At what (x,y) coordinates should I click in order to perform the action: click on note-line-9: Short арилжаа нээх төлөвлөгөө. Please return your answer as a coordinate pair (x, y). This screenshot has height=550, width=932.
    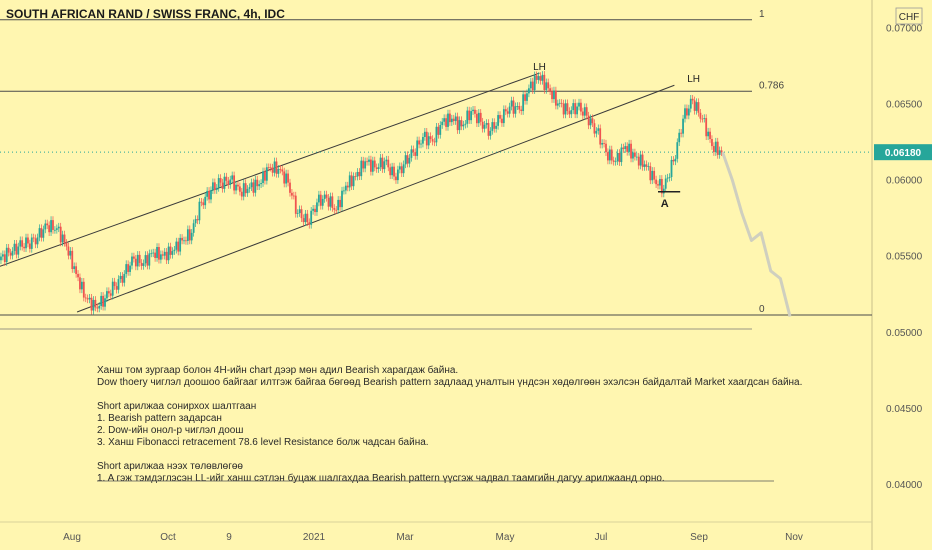
    Looking at the image, I should click on (170, 466).